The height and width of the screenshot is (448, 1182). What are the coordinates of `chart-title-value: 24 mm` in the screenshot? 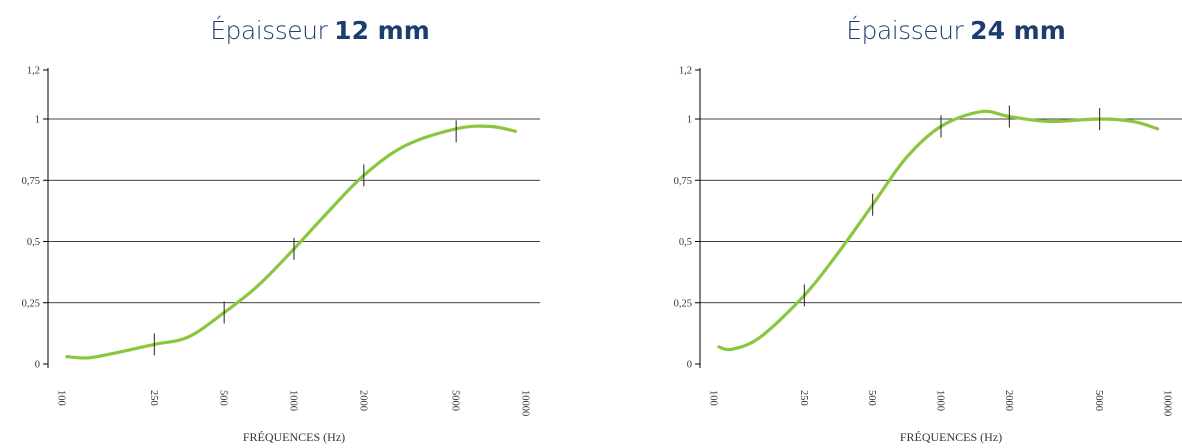 It's located at (1018, 30).